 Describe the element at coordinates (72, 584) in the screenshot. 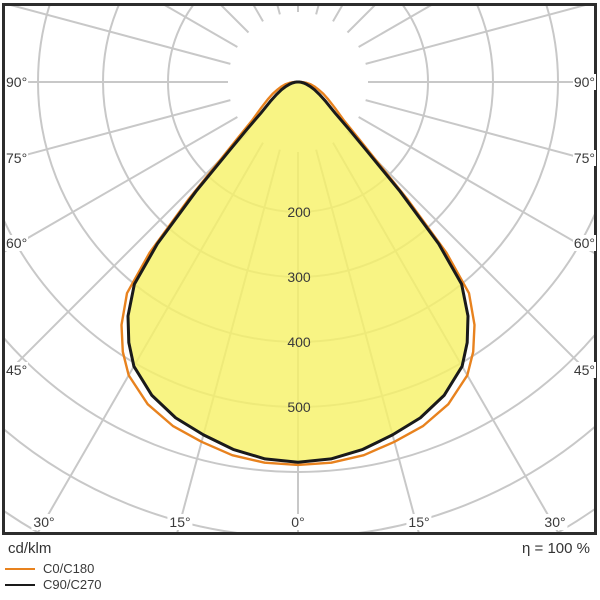

I see `legend-label-c90-c270: C90/C270` at that location.